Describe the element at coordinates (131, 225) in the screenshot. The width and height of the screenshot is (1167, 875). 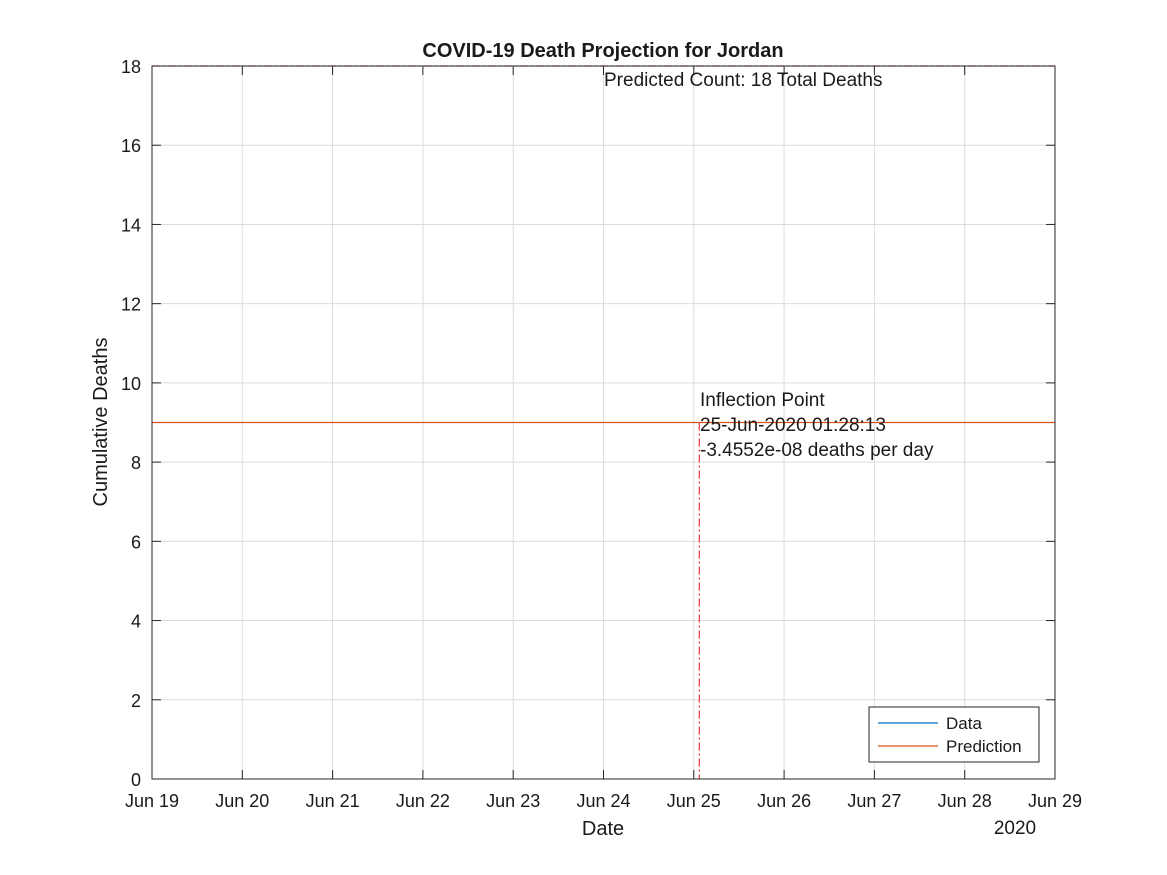
I see `y-tick-label: 14` at that location.